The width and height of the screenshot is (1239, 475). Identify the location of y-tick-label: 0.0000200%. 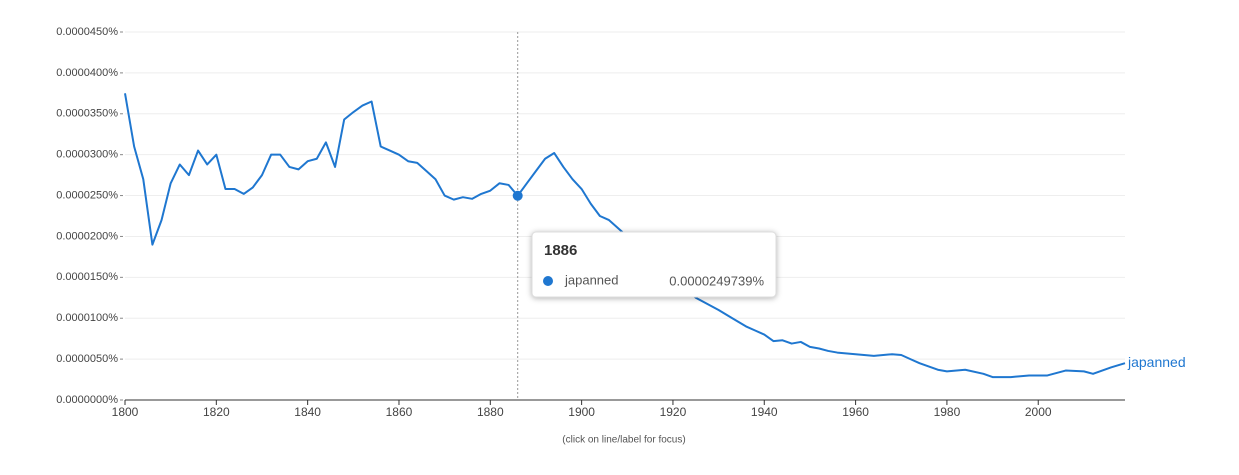
(87, 236).